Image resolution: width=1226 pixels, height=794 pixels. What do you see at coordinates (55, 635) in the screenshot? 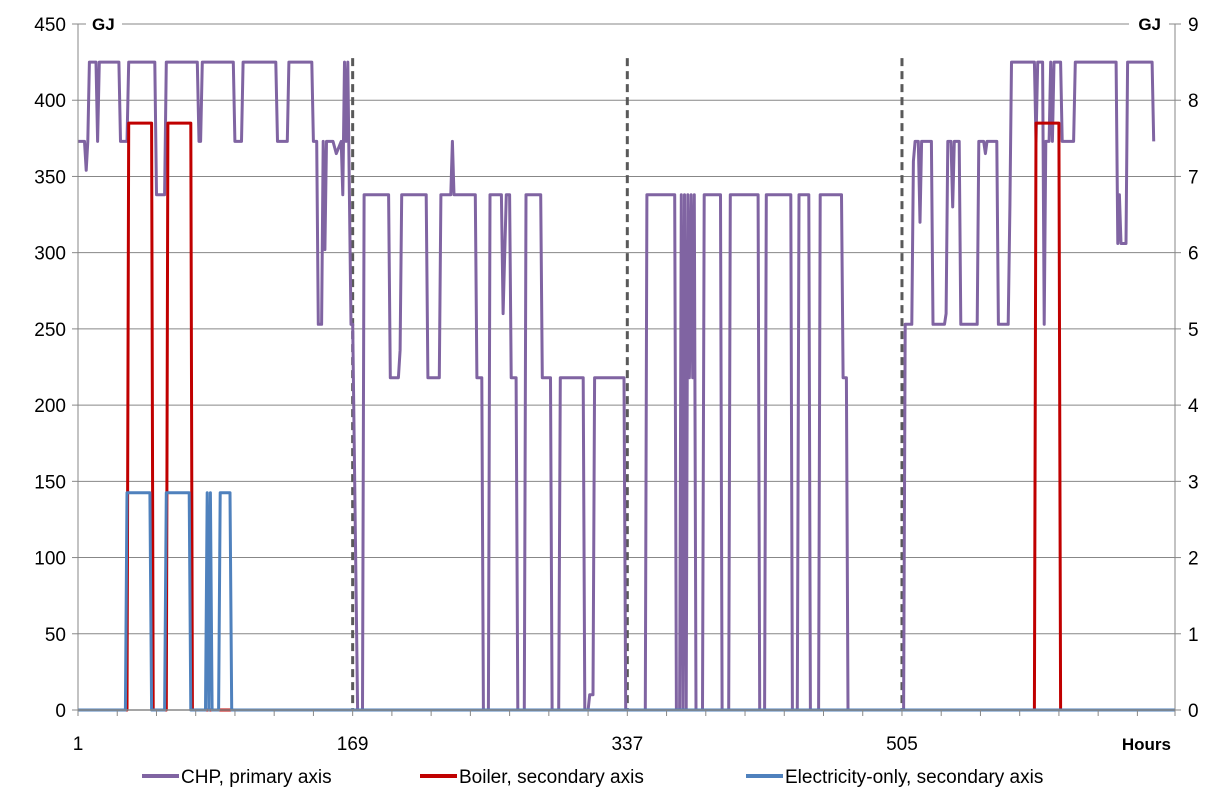
I see `primary-y-tick-label: 50` at bounding box center [55, 635].